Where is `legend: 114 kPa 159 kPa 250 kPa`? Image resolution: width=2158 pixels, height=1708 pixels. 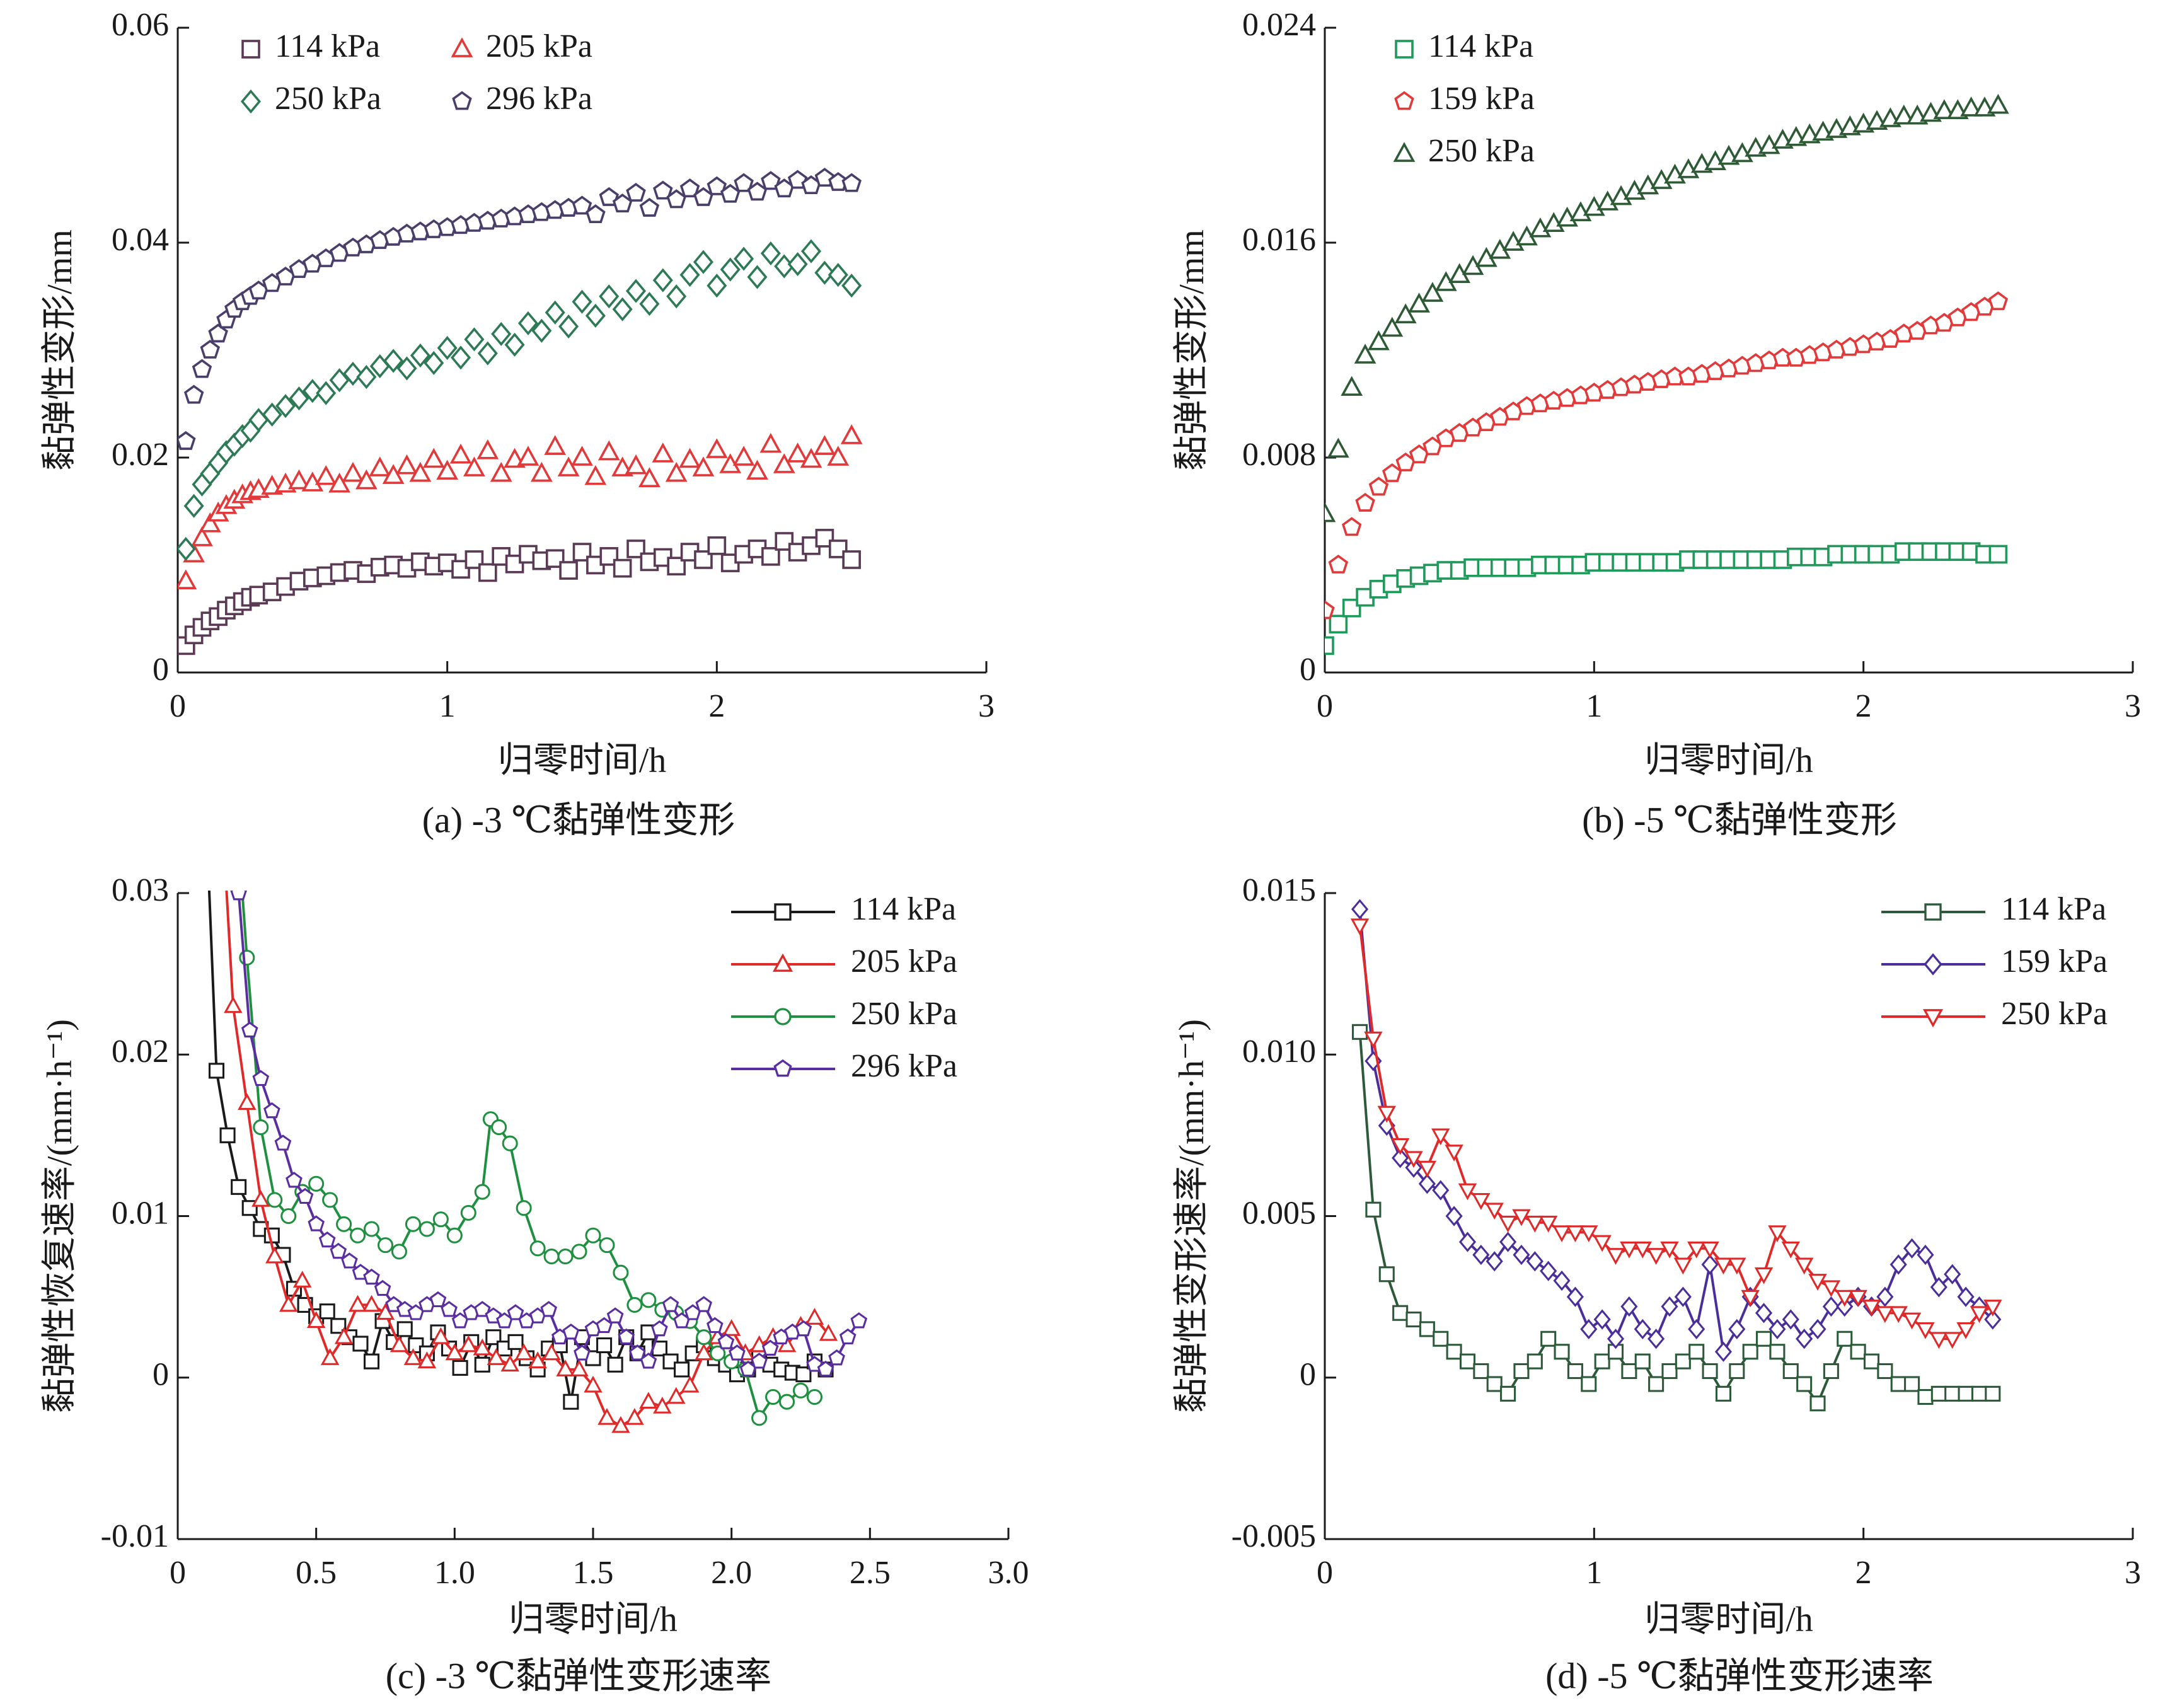
legend: 114 kPa 159 kPa 250 kPa is located at coordinates (1464, 98).